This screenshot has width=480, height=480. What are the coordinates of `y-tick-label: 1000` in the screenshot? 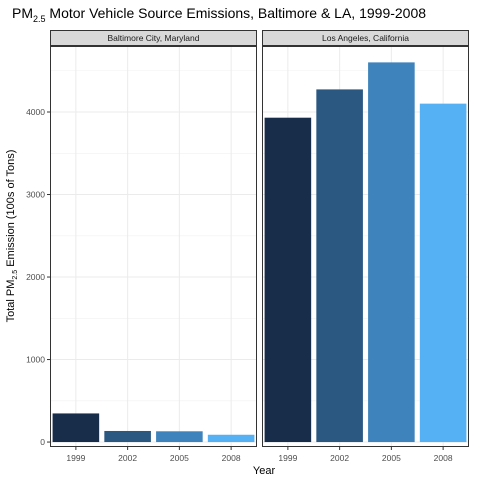 It's located at (35, 360).